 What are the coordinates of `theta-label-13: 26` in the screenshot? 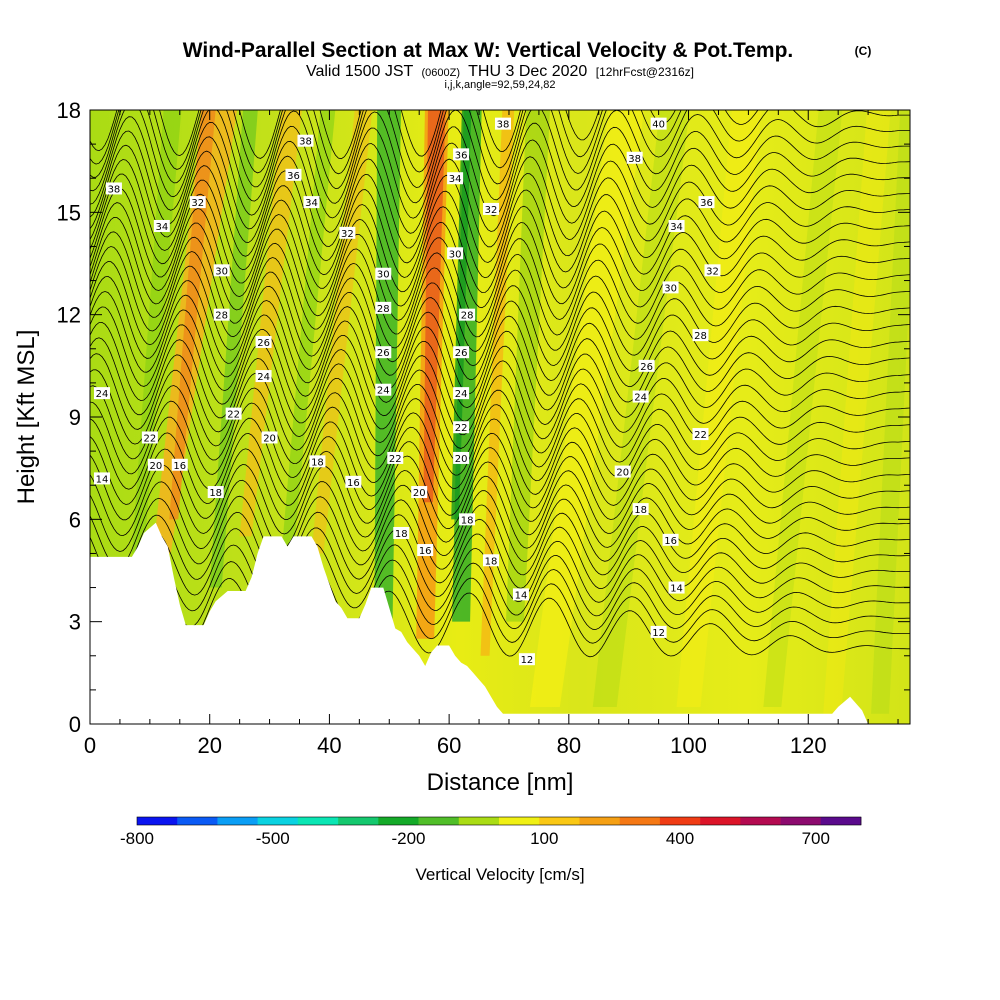 It's located at (263, 342).